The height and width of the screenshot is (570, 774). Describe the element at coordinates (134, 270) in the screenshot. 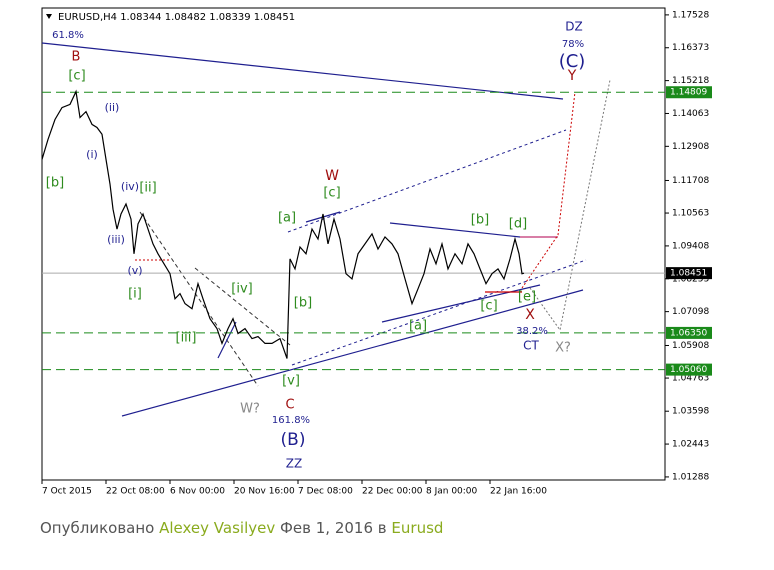

I see `wave-label: (v)` at that location.